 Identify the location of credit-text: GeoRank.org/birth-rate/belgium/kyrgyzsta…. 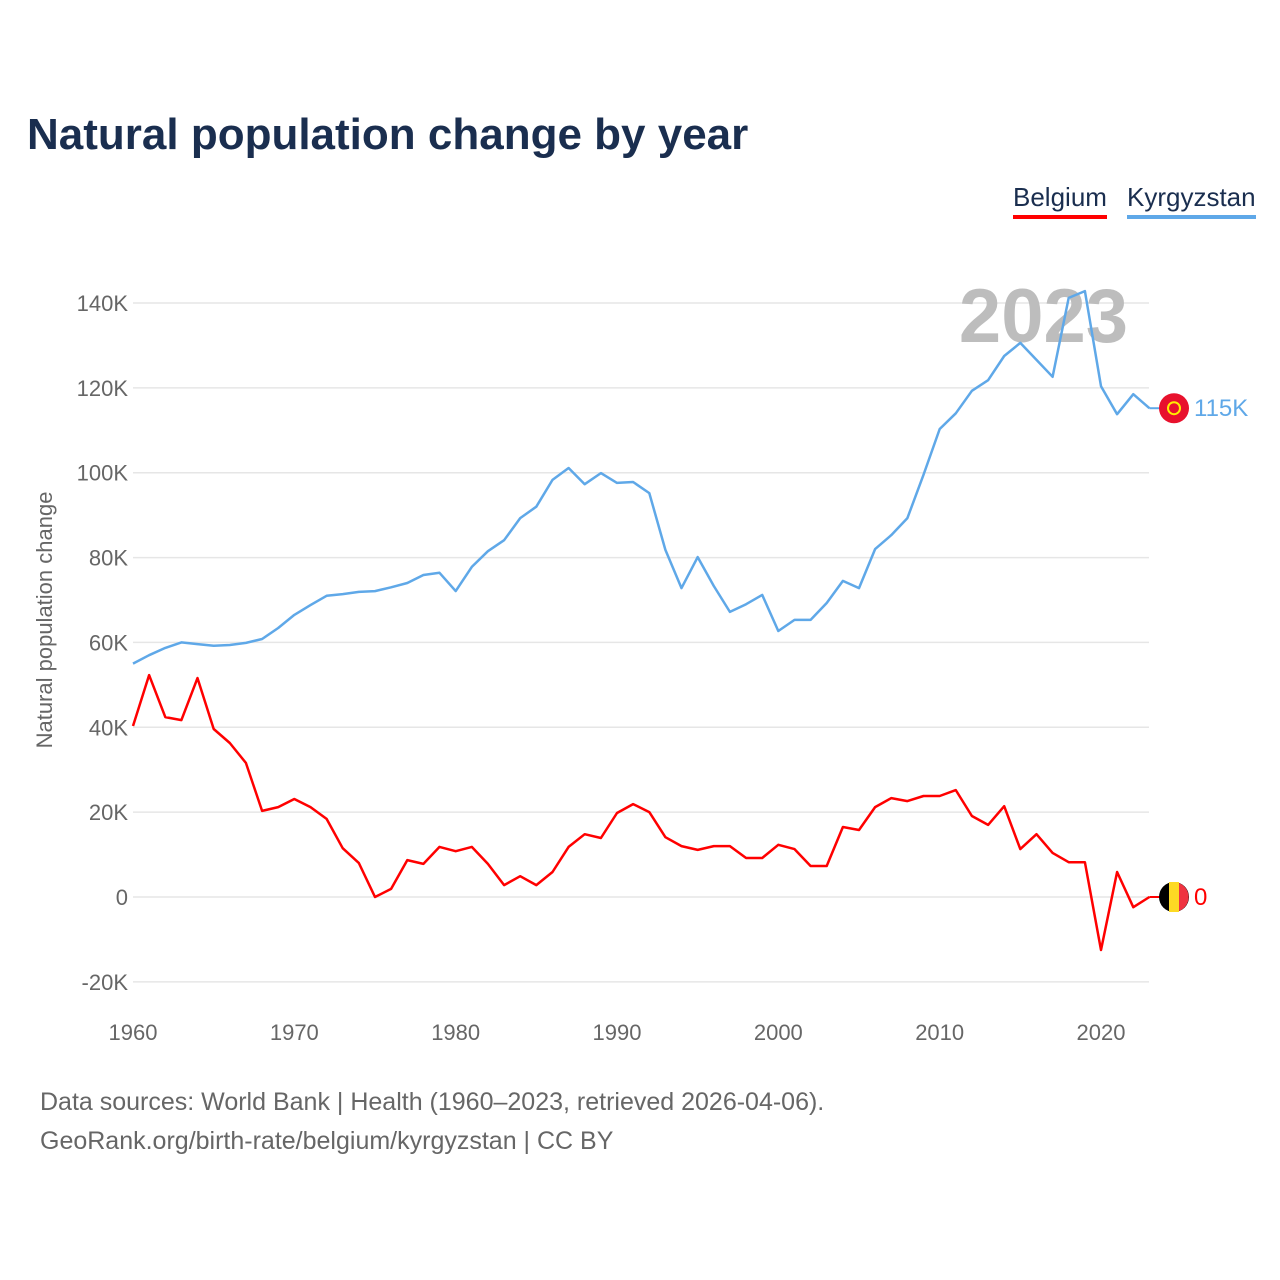
(327, 1141).